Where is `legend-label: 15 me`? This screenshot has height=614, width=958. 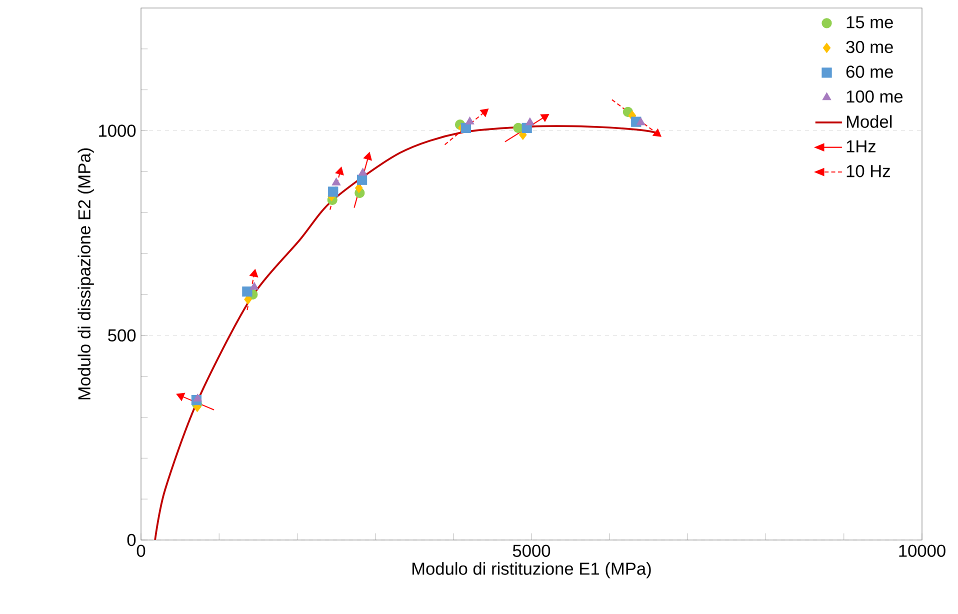
legend-label: 15 me is located at coordinates (869, 22).